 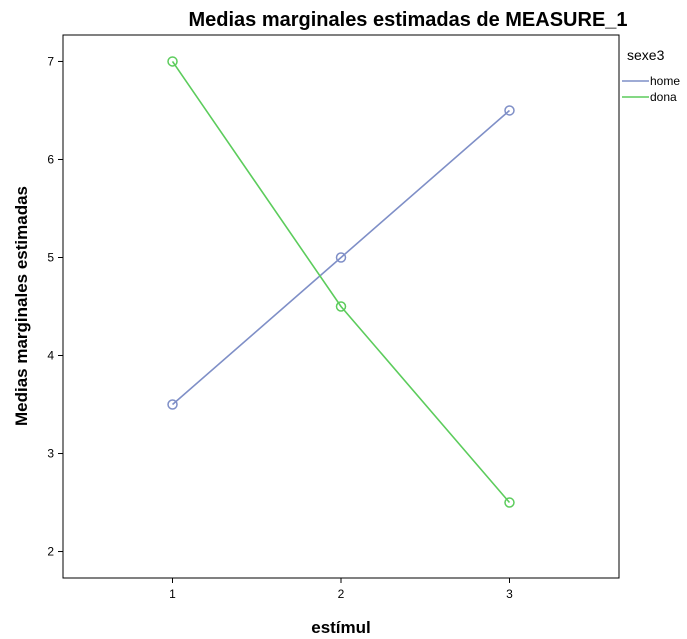 I want to click on legend: sexe3 home dona, so click(x=651, y=75).